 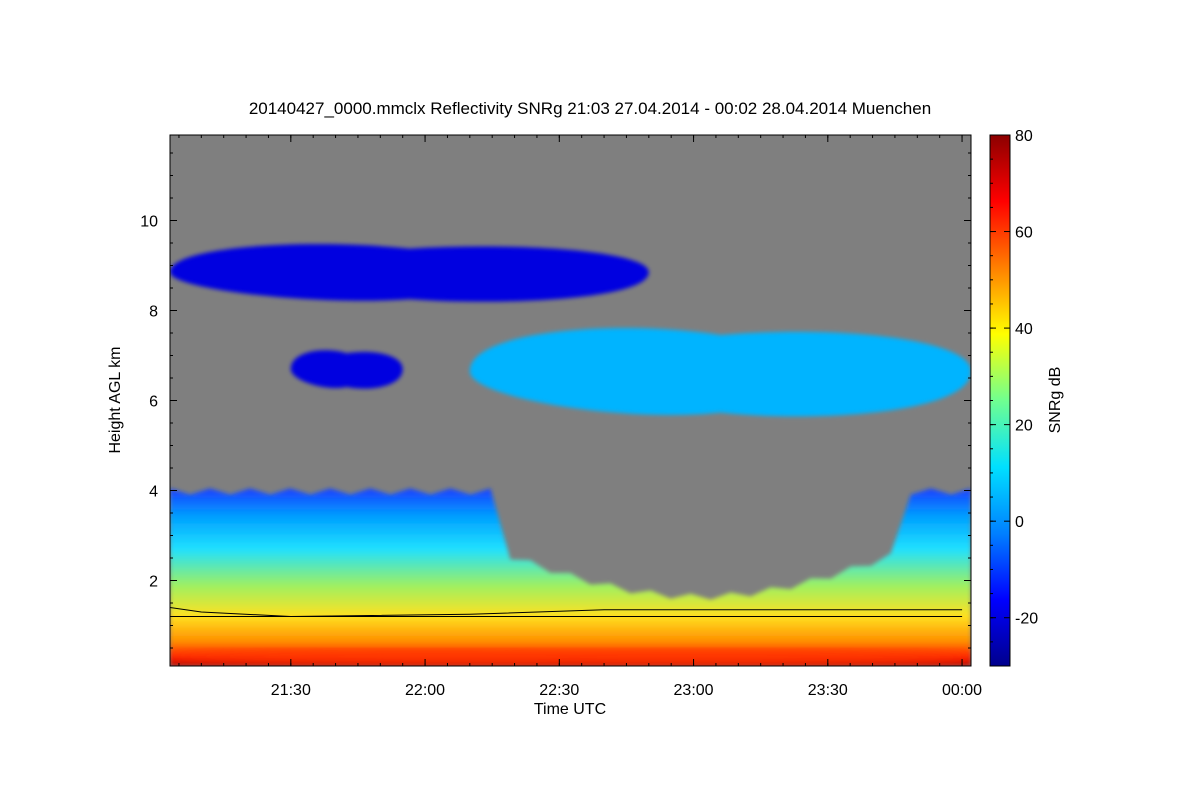 I want to click on x-tick-label: 23:00, so click(x=694, y=690).